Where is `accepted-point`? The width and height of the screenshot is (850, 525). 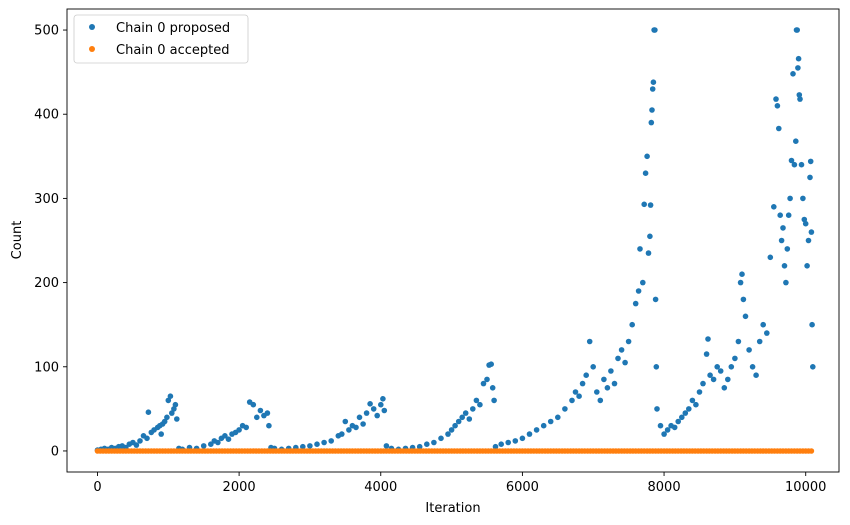 accepted-point is located at coordinates (811, 451).